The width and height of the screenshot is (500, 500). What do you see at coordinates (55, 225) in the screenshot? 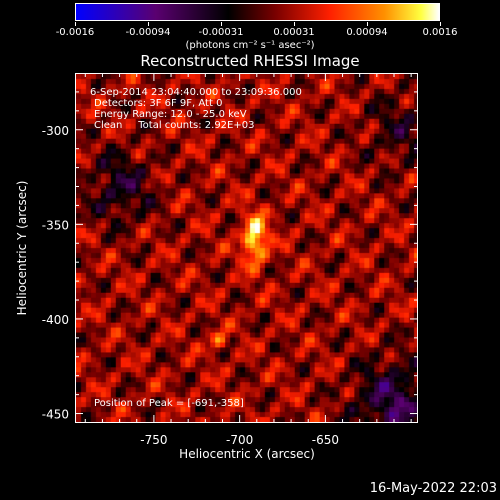
I see `y-tick-label: -350` at bounding box center [55, 225].